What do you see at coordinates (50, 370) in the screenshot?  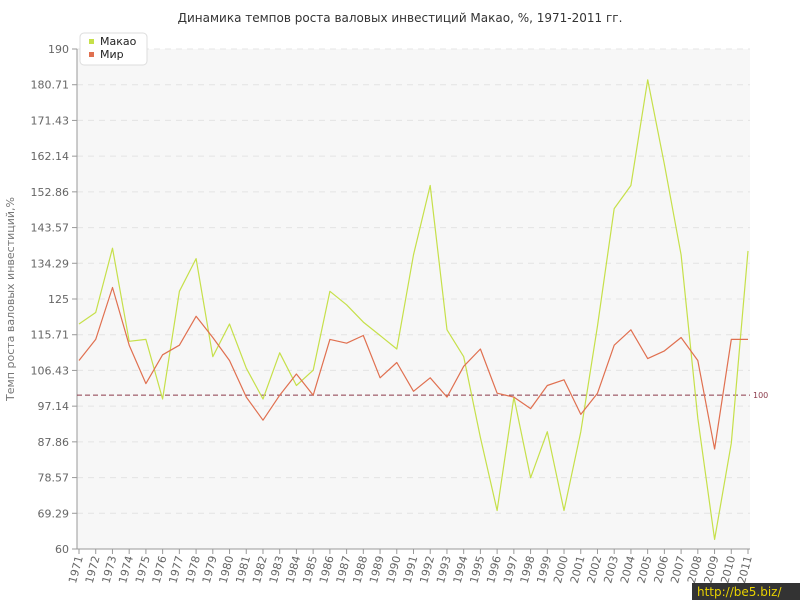 I see `y-tick-label: 106.43` at bounding box center [50, 370].